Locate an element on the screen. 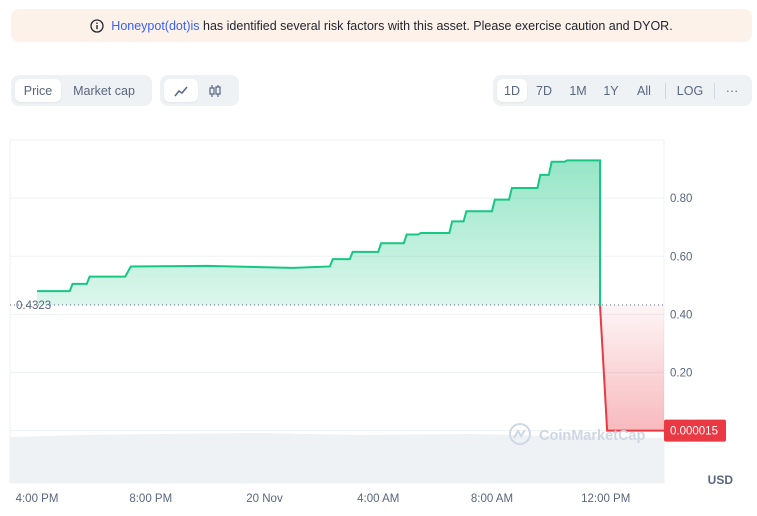  price-down-line is located at coordinates (631, 368).